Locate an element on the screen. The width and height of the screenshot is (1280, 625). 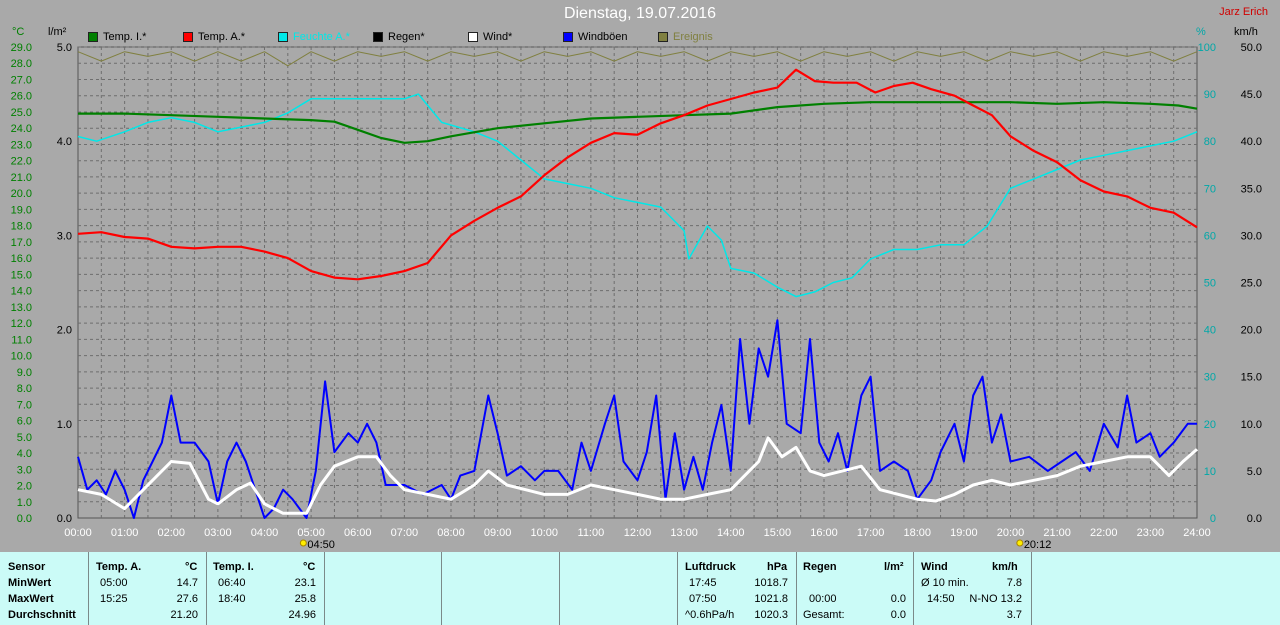
legend-item: Regen* is located at coordinates (399, 37).